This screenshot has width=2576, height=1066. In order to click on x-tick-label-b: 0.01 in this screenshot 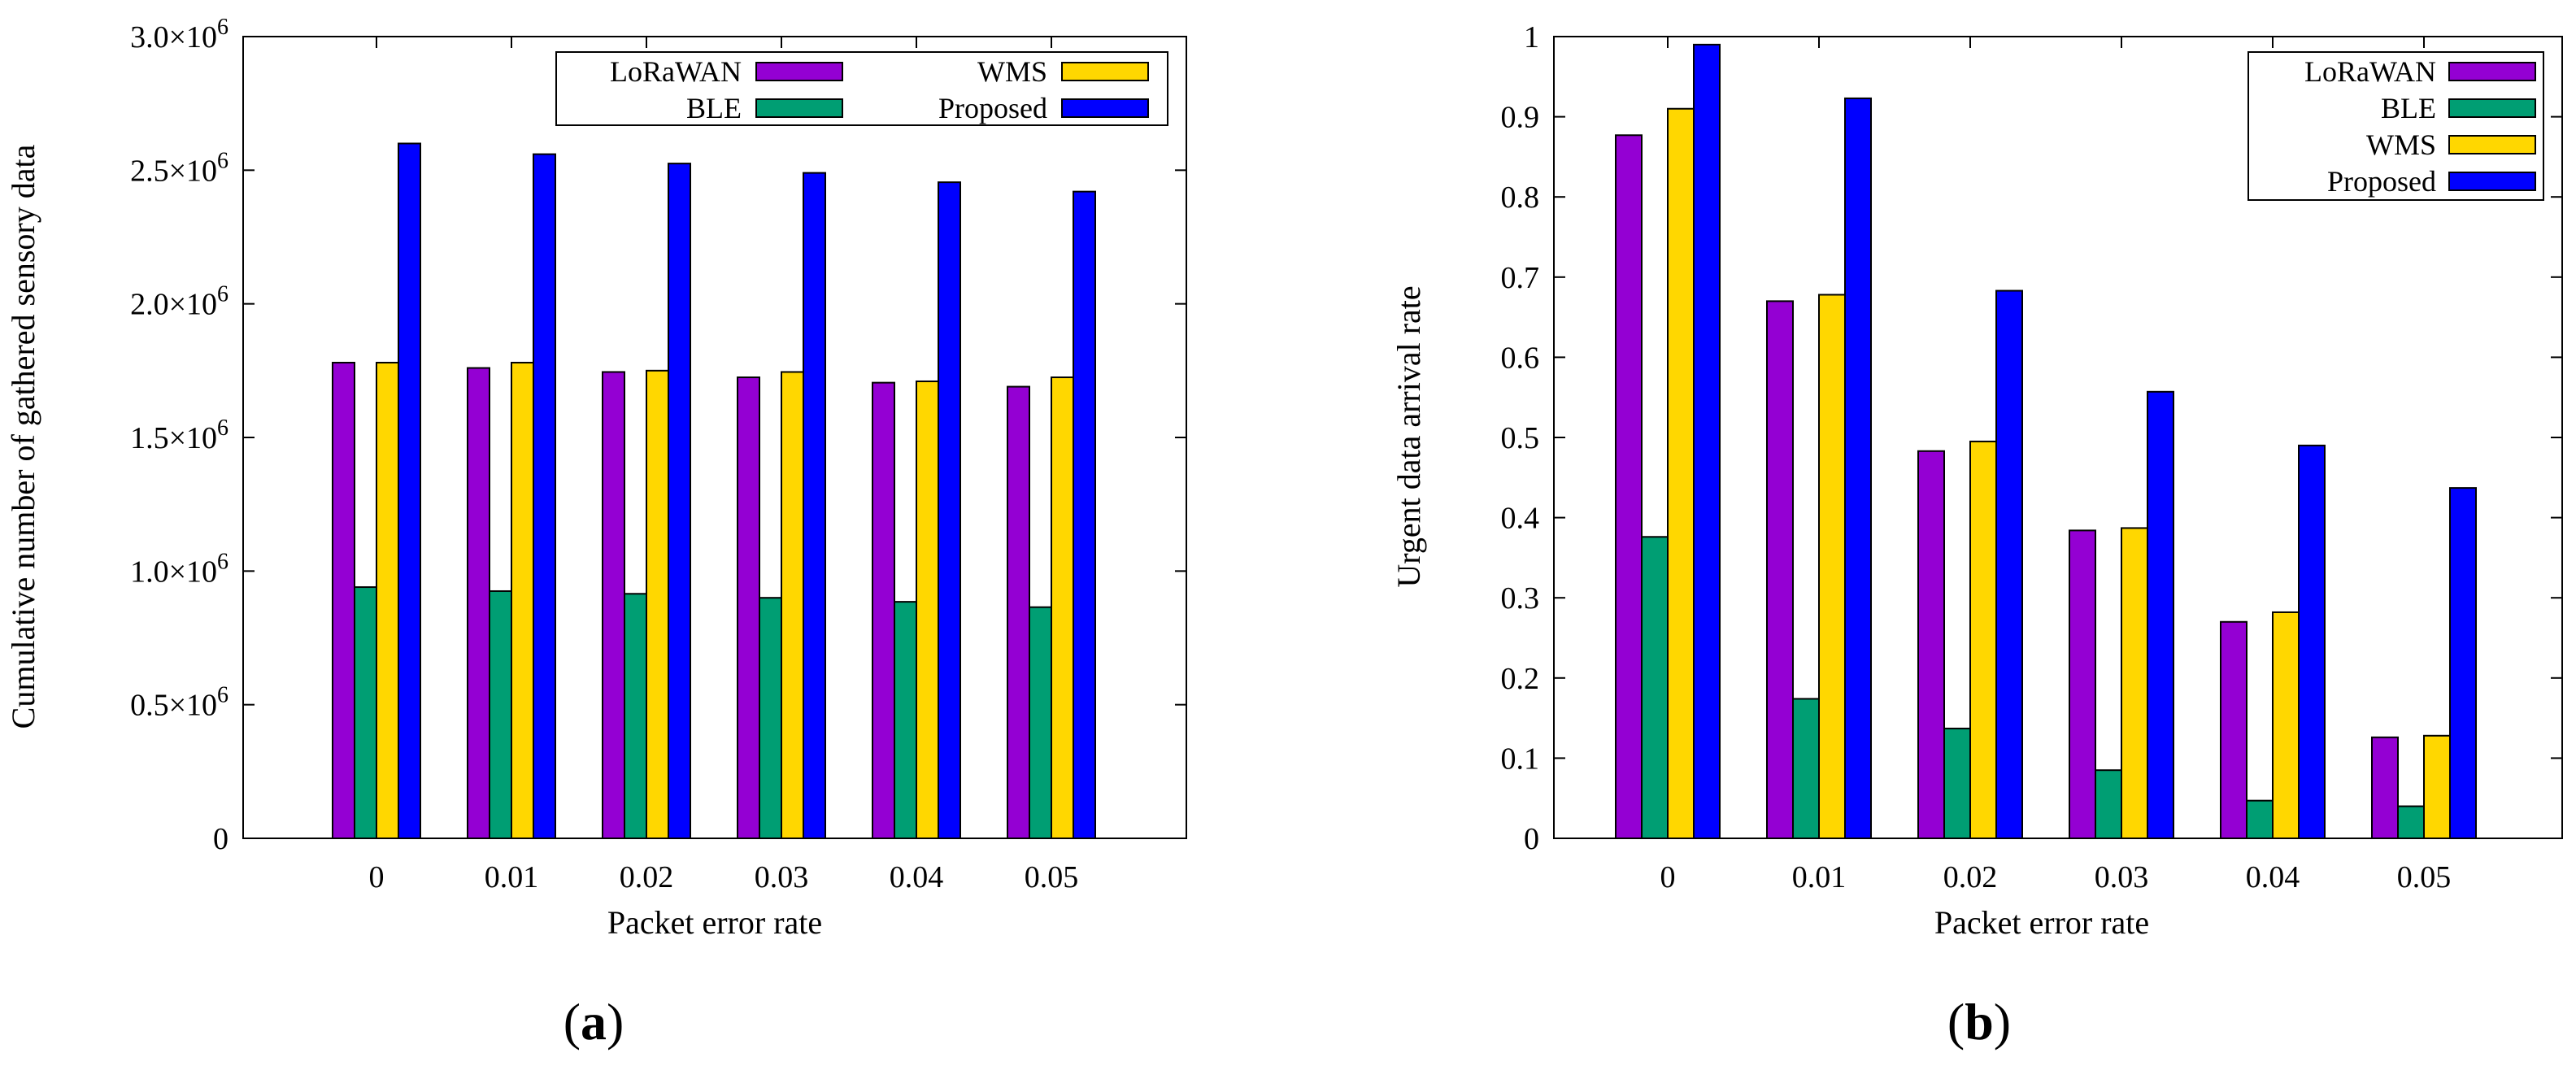, I will do `click(1820, 877)`.